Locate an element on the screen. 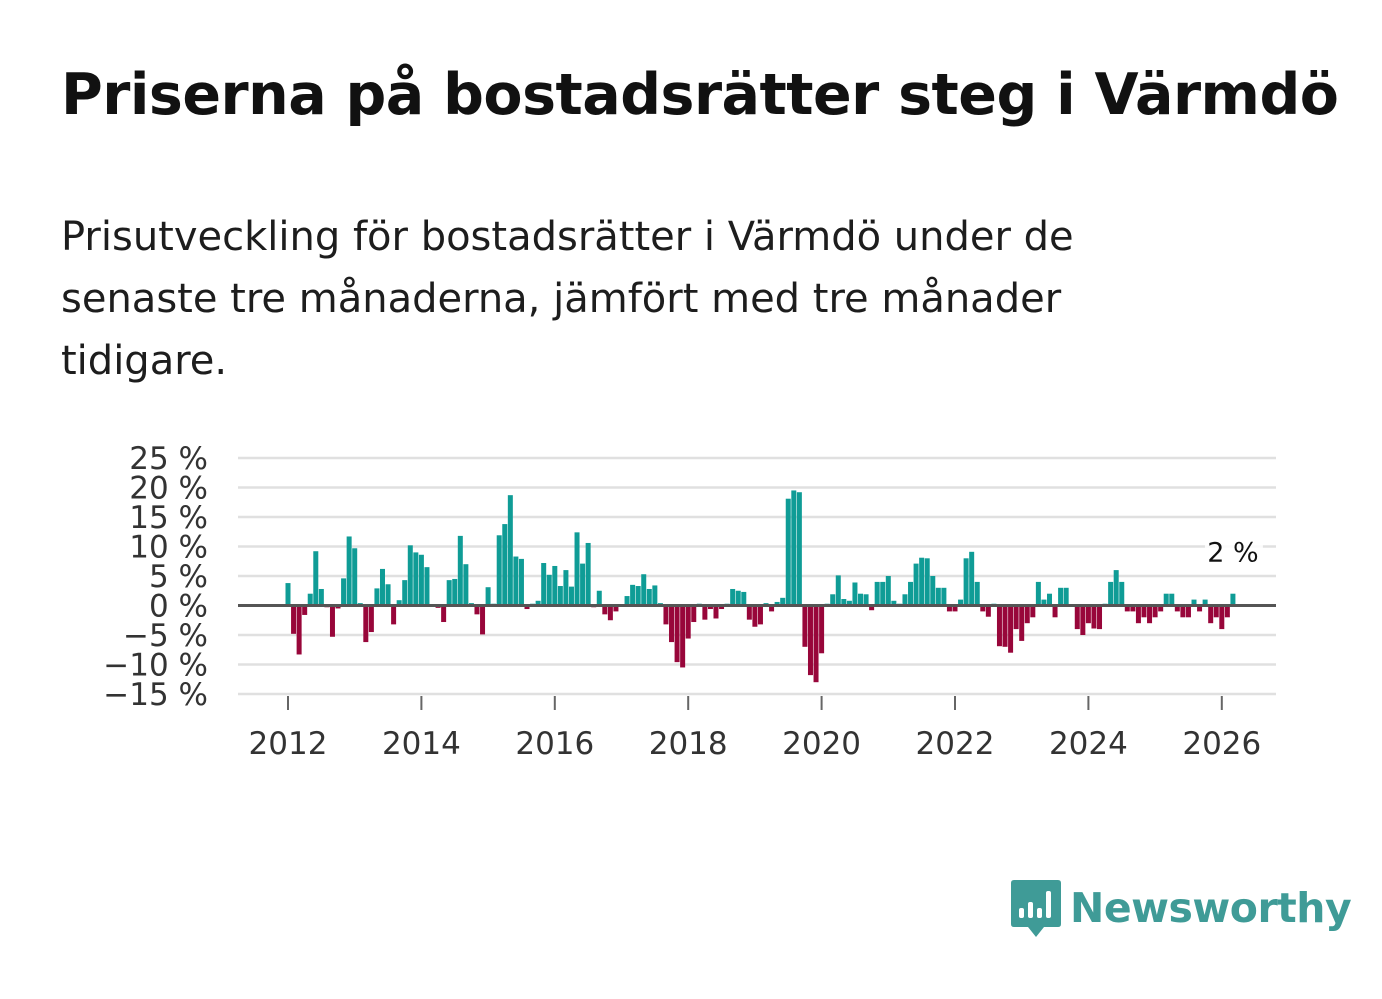 The height and width of the screenshot is (999, 1382). y-tick-label: 0 % is located at coordinates (178, 607).